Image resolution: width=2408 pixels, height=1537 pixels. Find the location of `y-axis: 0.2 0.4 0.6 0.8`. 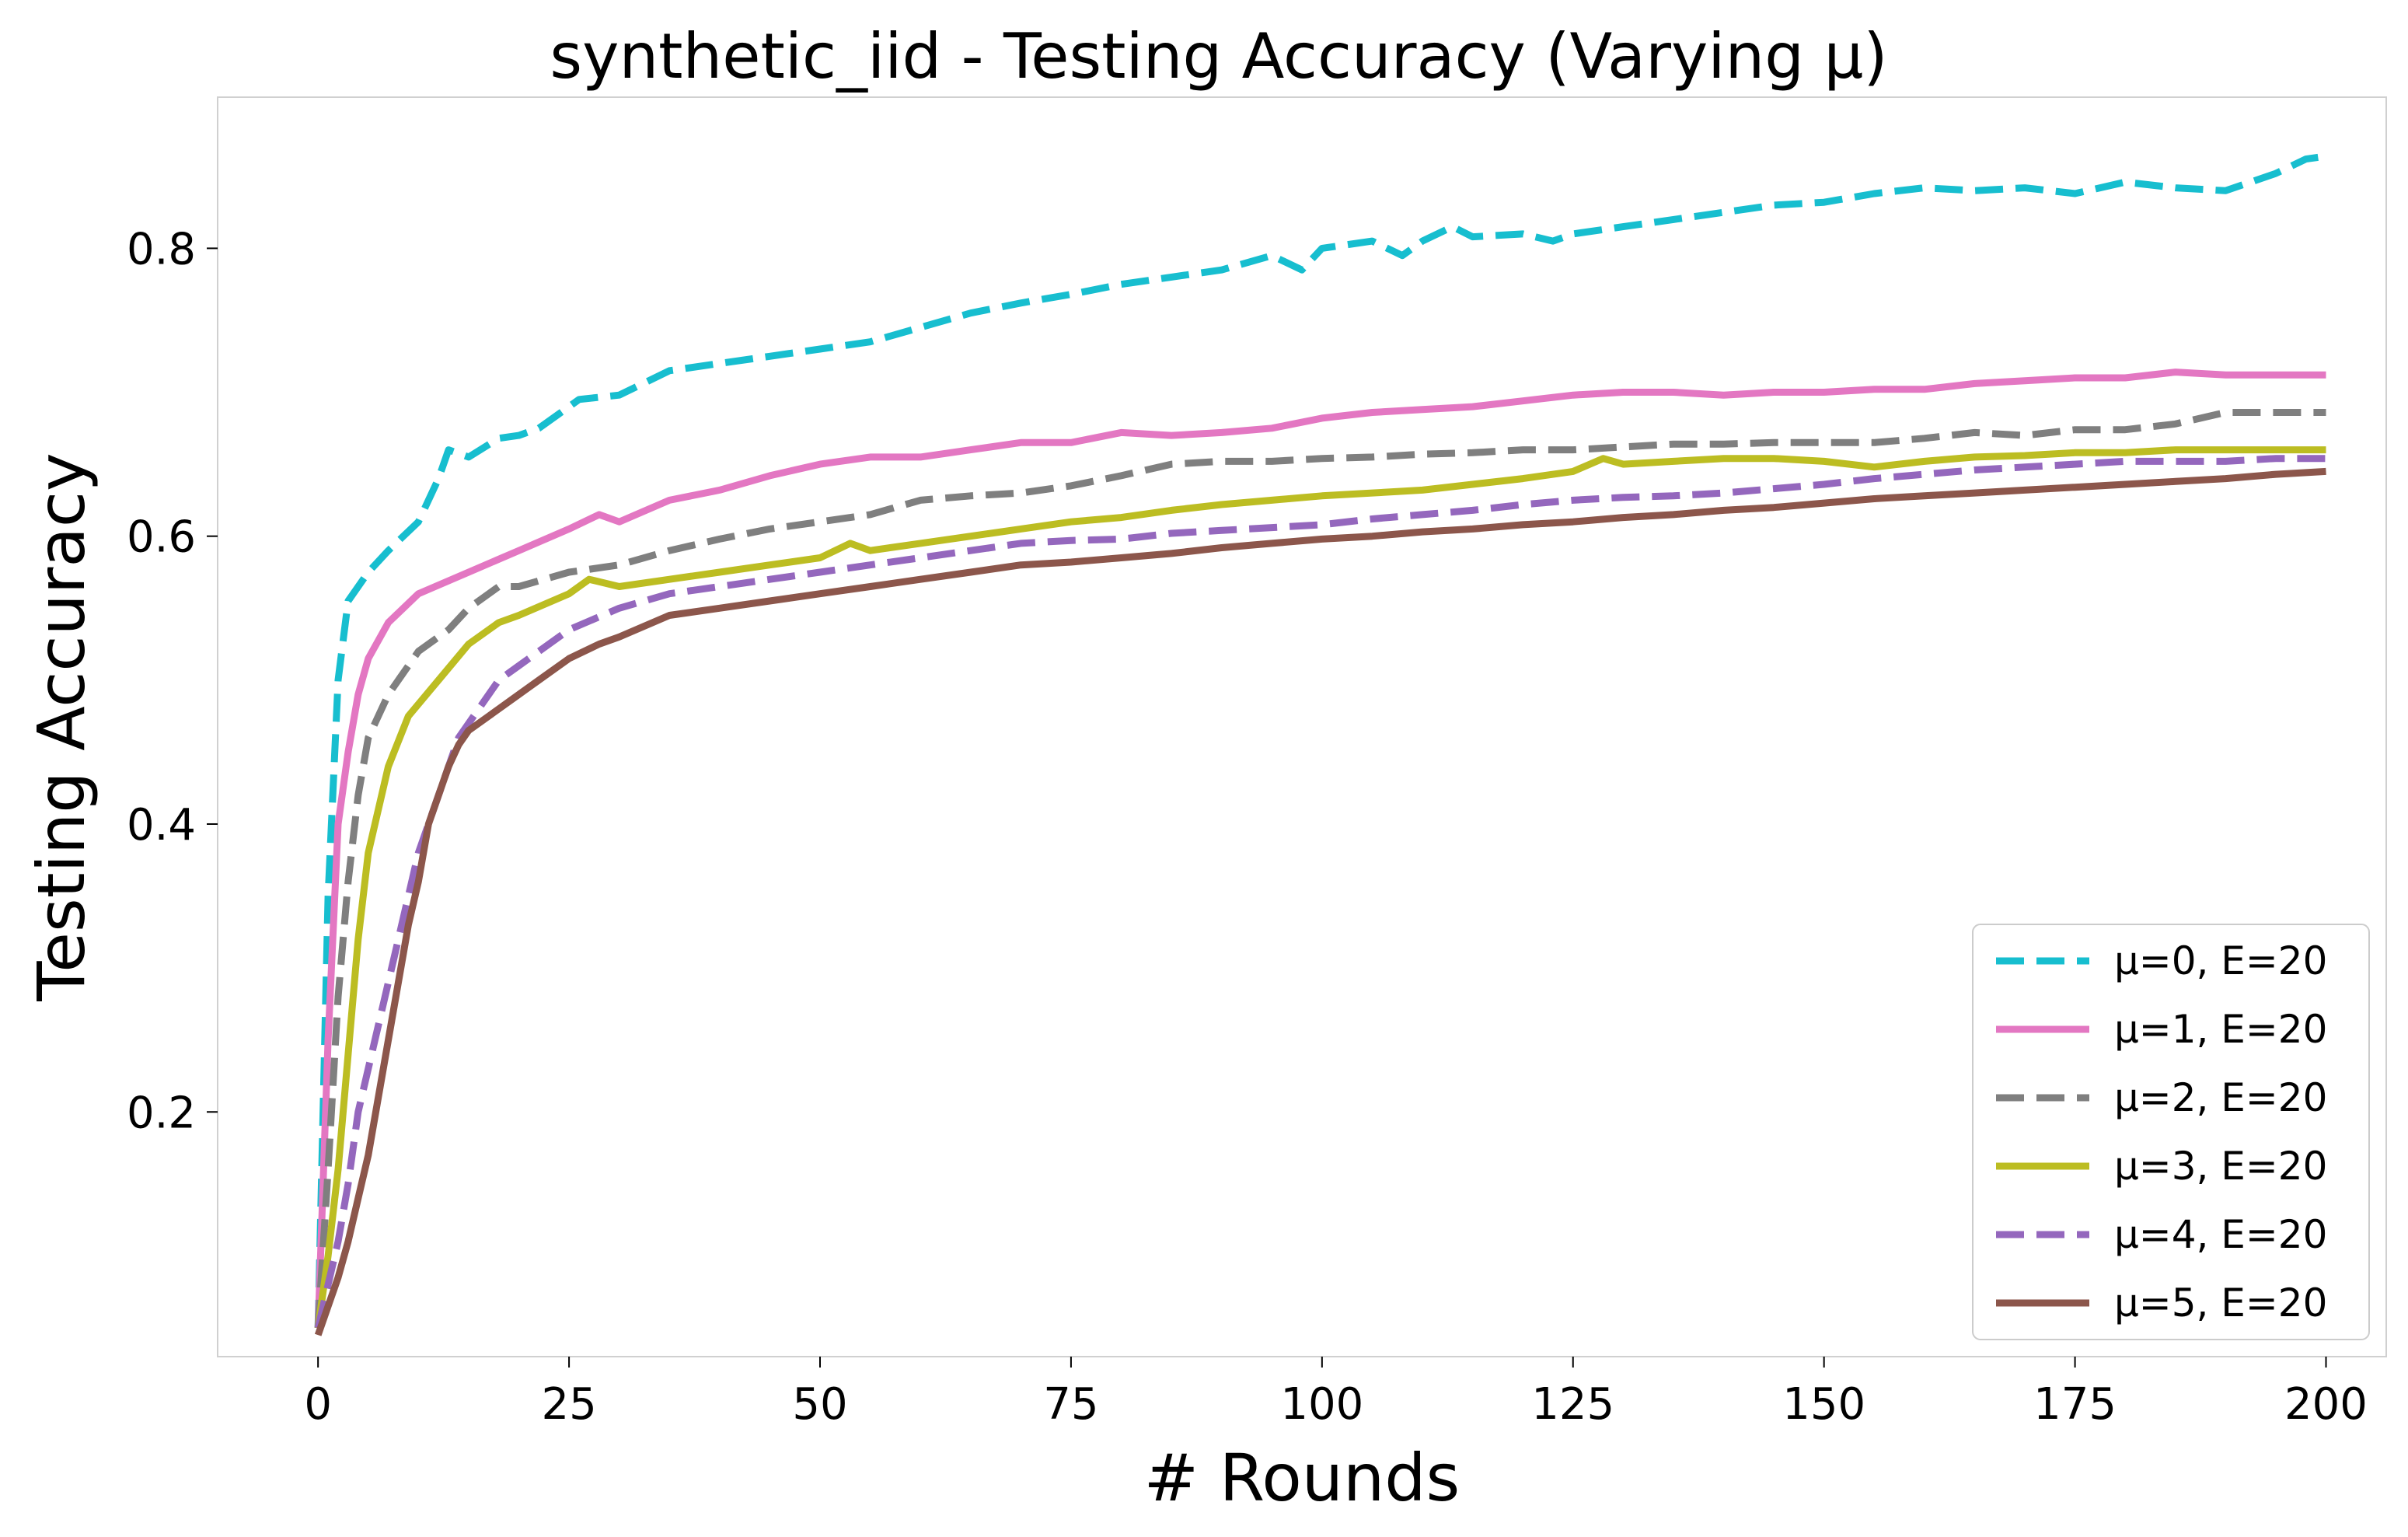

y-axis: 0.2 0.4 0.6 0.8 is located at coordinates (172, 681).